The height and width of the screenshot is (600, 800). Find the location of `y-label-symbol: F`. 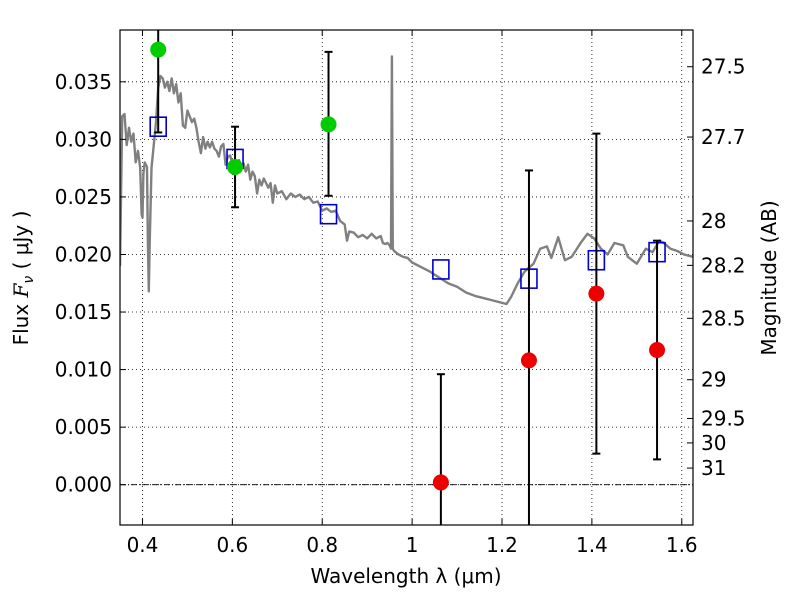

y-label-symbol: F is located at coordinates (21, 290).